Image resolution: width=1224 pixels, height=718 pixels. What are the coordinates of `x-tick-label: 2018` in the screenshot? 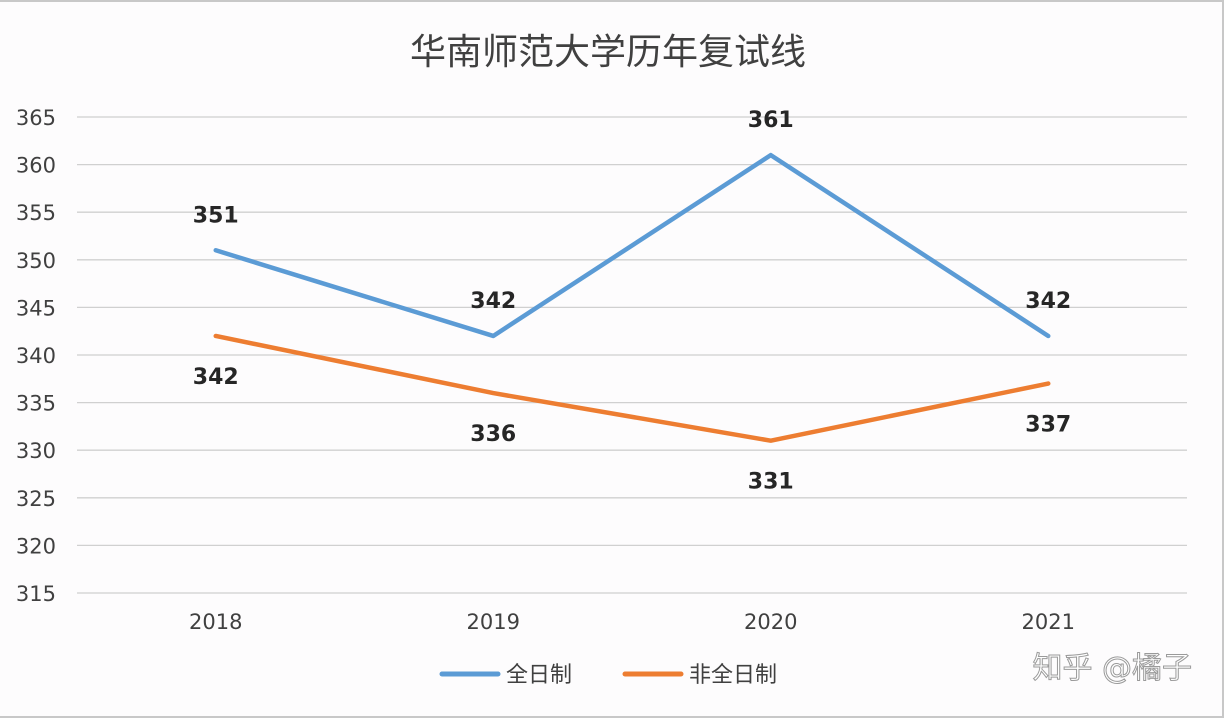 It's located at (215, 622).